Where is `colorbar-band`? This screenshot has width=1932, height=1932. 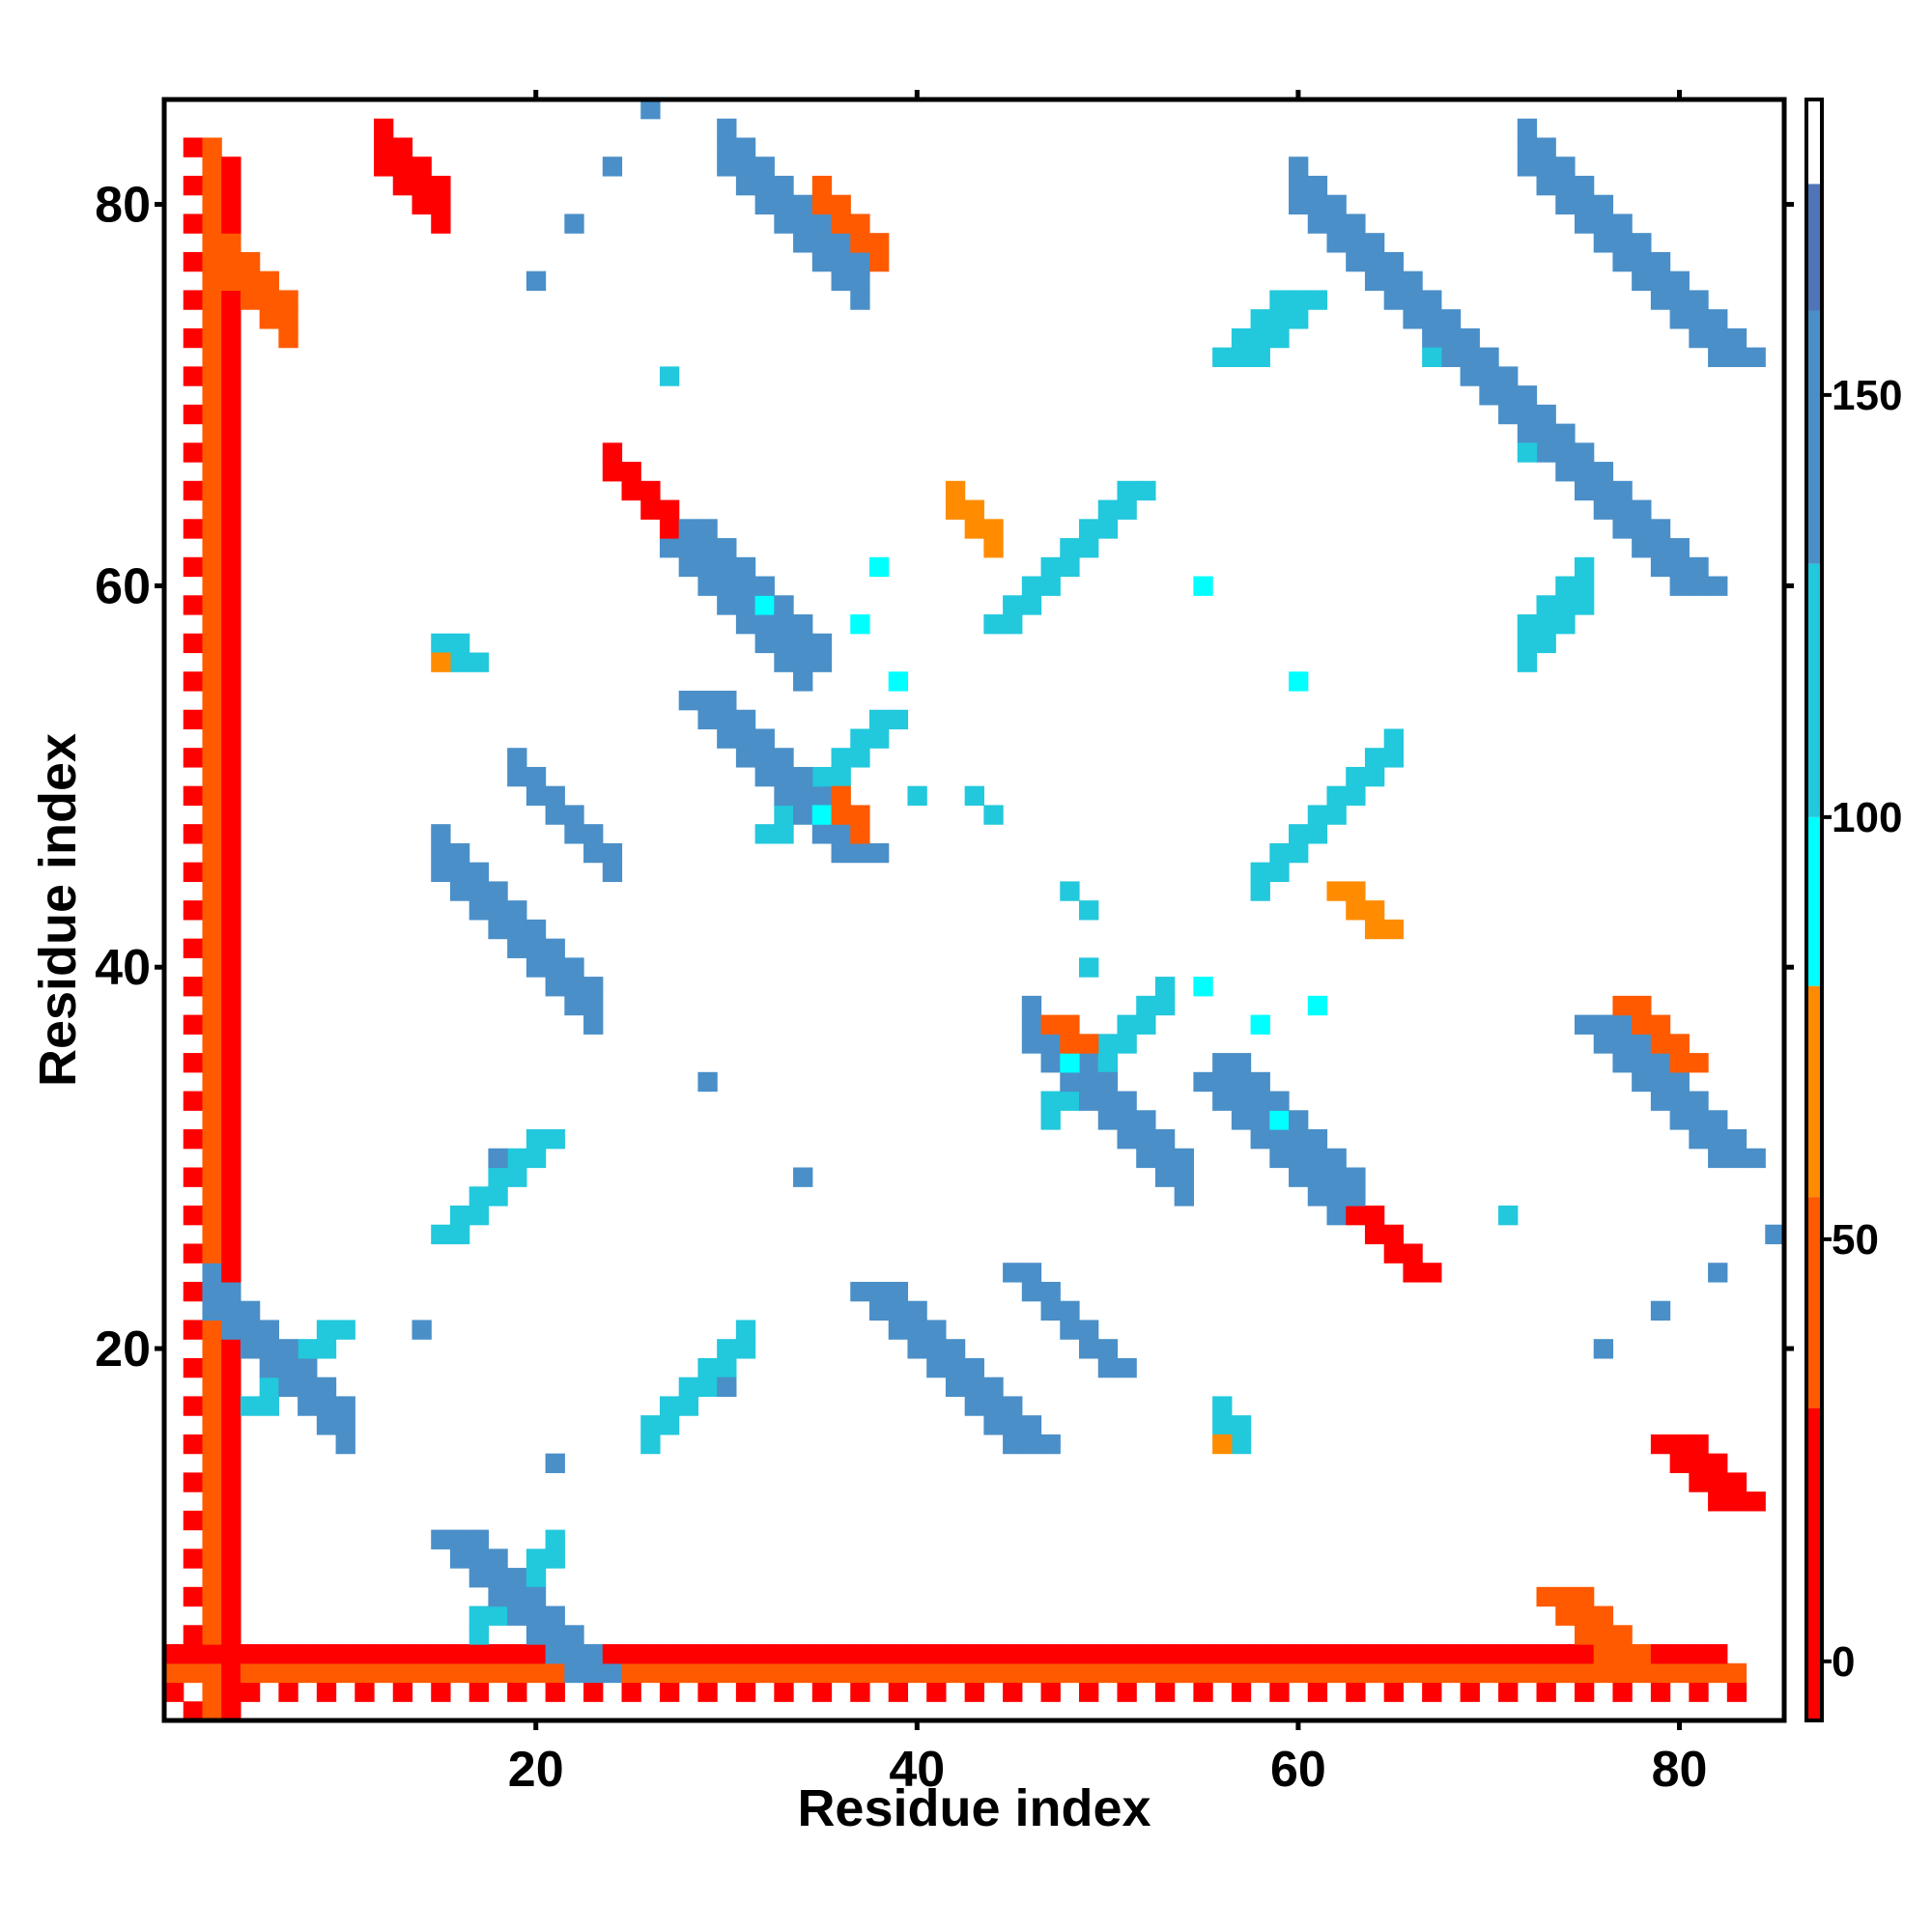
colorbar-band is located at coordinates (1814, 248).